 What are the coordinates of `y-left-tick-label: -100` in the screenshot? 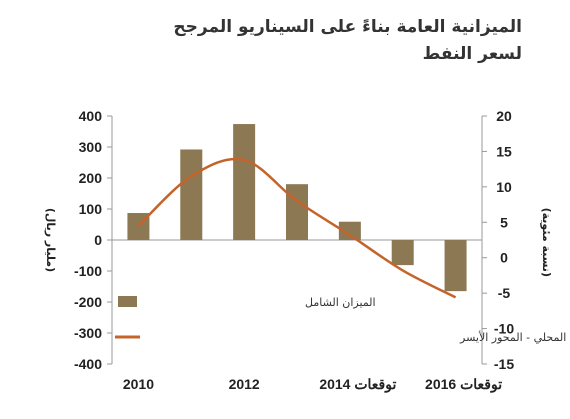 It's located at (88, 271).